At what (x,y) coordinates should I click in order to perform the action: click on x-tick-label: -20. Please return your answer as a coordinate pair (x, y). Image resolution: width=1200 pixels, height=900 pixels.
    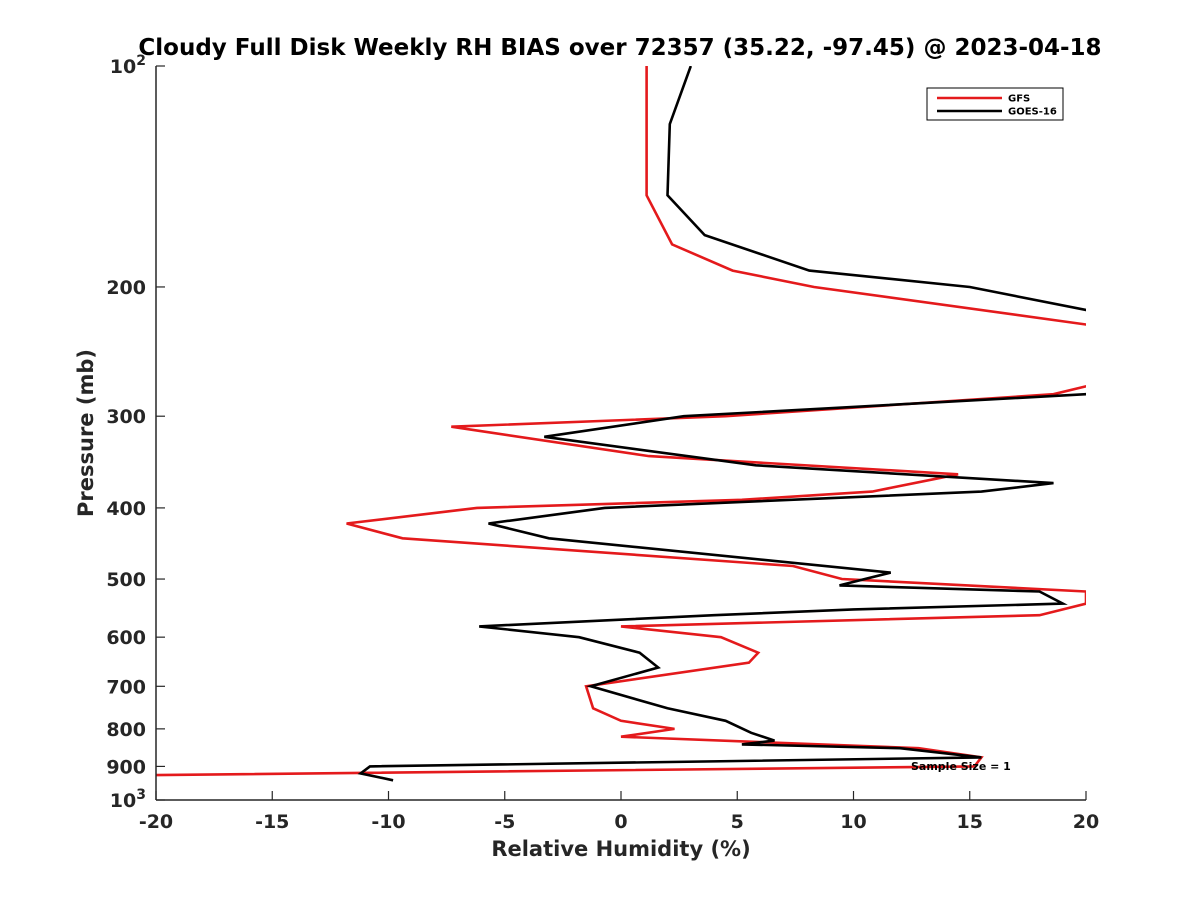
    Looking at the image, I should click on (156, 822).